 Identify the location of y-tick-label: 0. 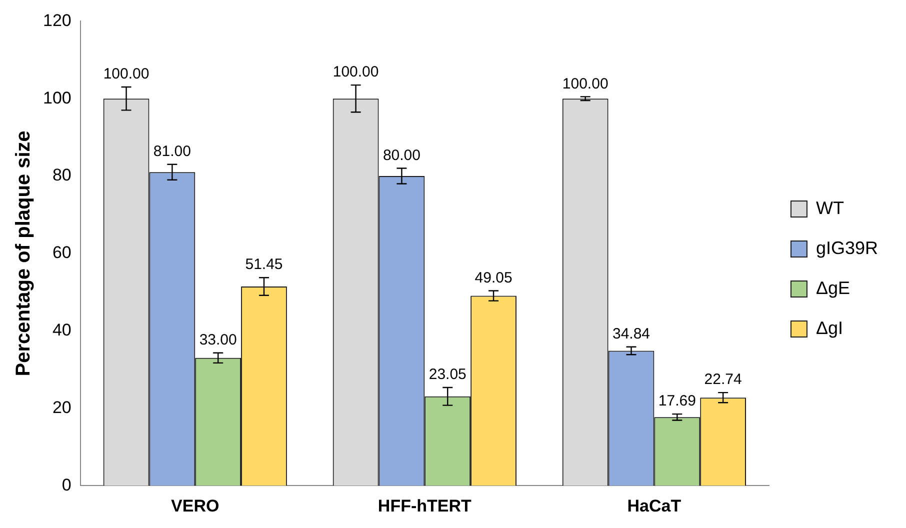
(67, 484).